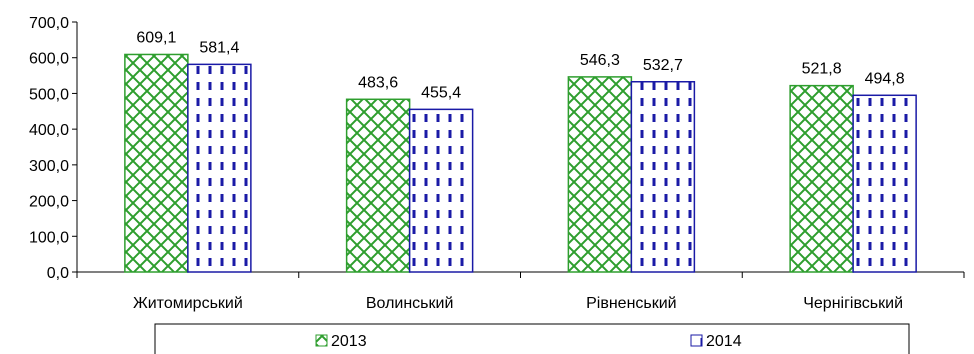 The width and height of the screenshot is (974, 354). I want to click on y-tick-label: 100,0, so click(49, 237).